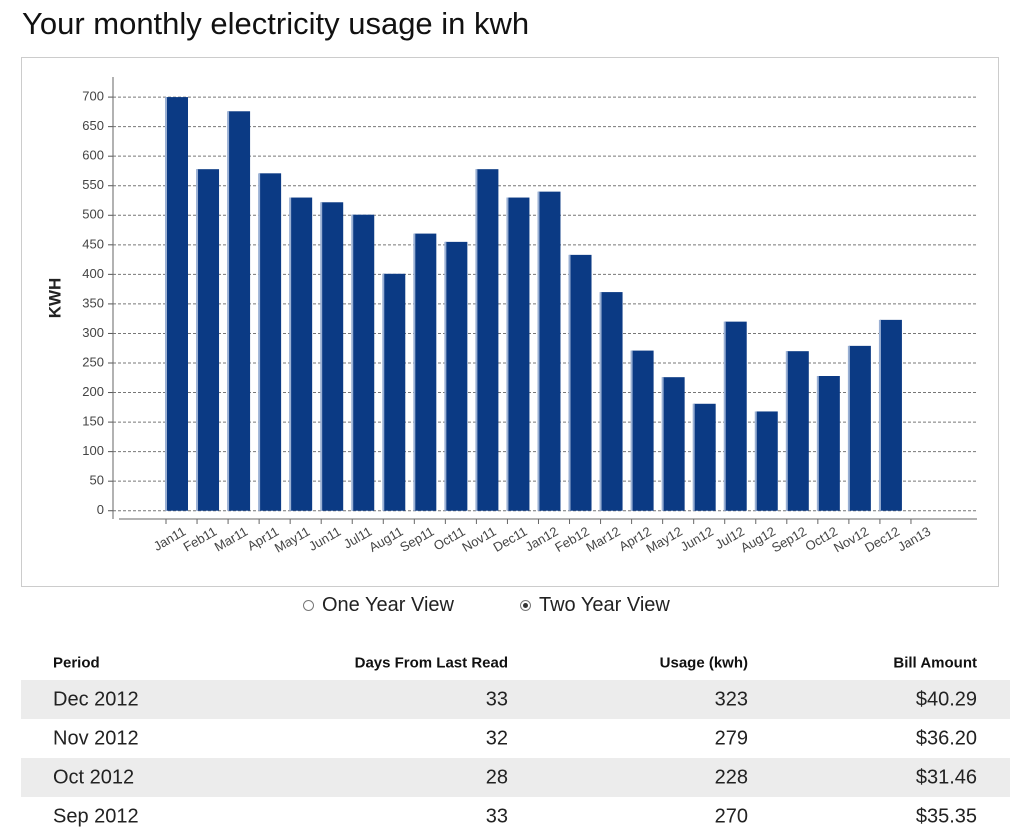 This screenshot has width=1010, height=836. Describe the element at coordinates (496, 738) in the screenshot. I see `table-cell: 32` at that location.